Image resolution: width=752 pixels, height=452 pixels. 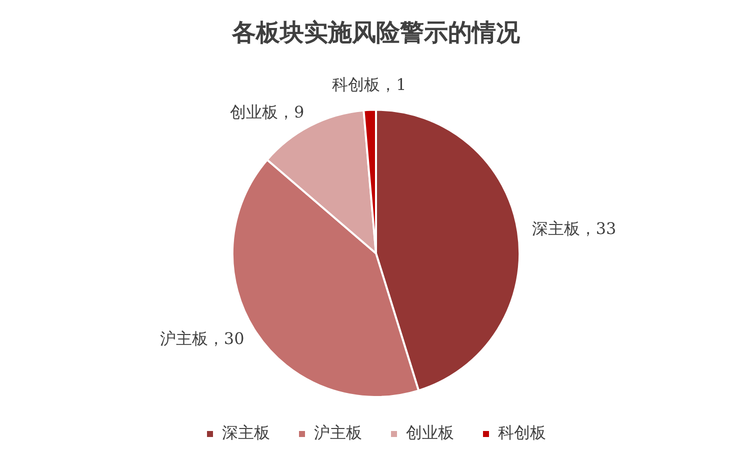 What do you see at coordinates (246, 432) in the screenshot?
I see `legend-label: 深主板` at bounding box center [246, 432].